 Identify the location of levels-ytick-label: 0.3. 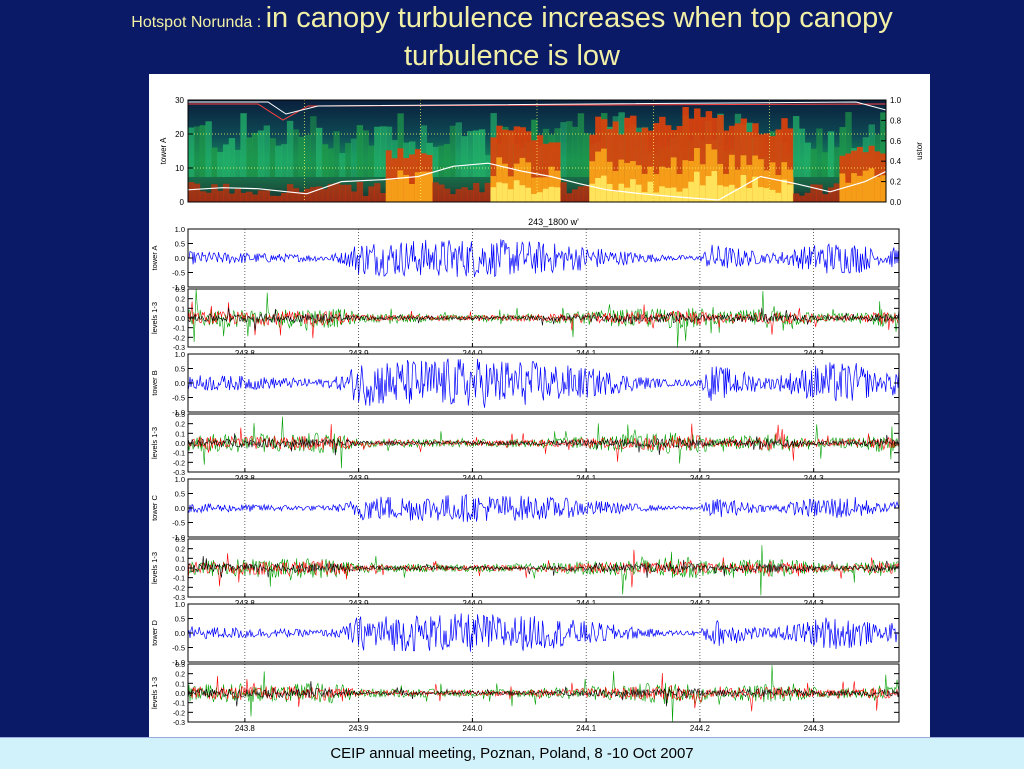
(180, 665).